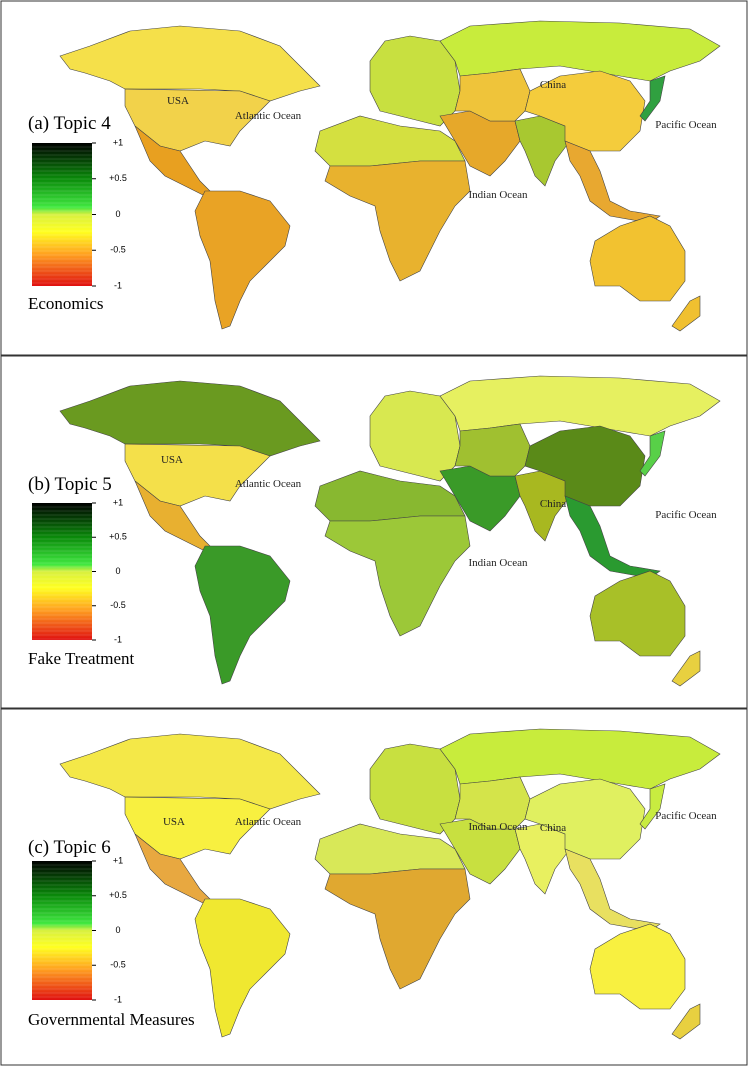 The height and width of the screenshot is (1067, 749). Describe the element at coordinates (66, 303) in the screenshot. I see `panel-subtitle: Economics` at that location.